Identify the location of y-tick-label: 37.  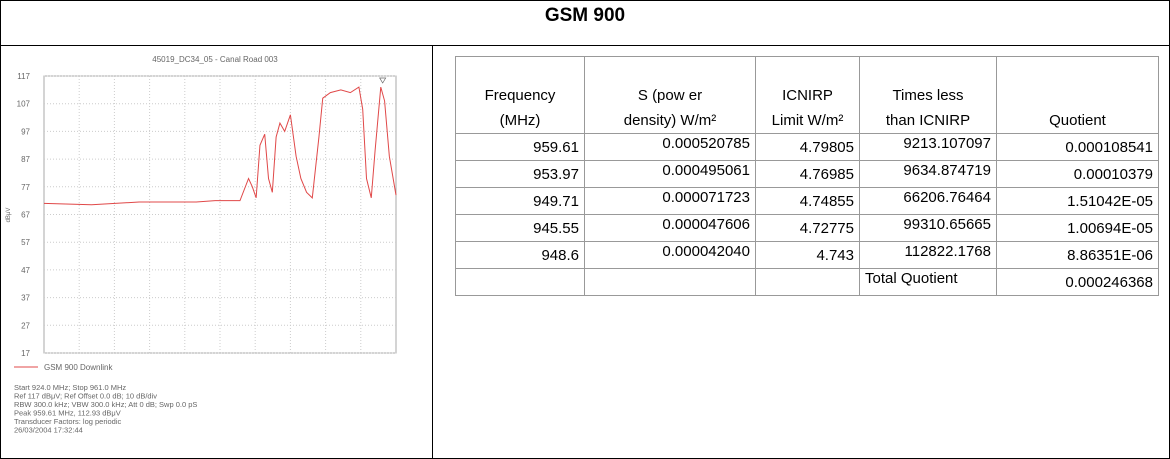
(25, 298).